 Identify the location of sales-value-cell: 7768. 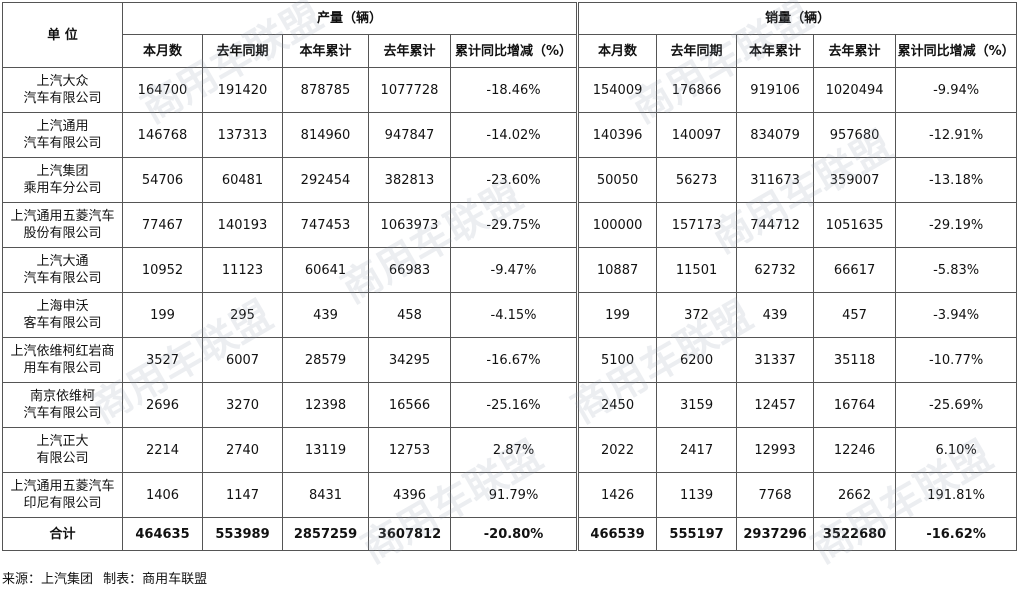
(775, 495).